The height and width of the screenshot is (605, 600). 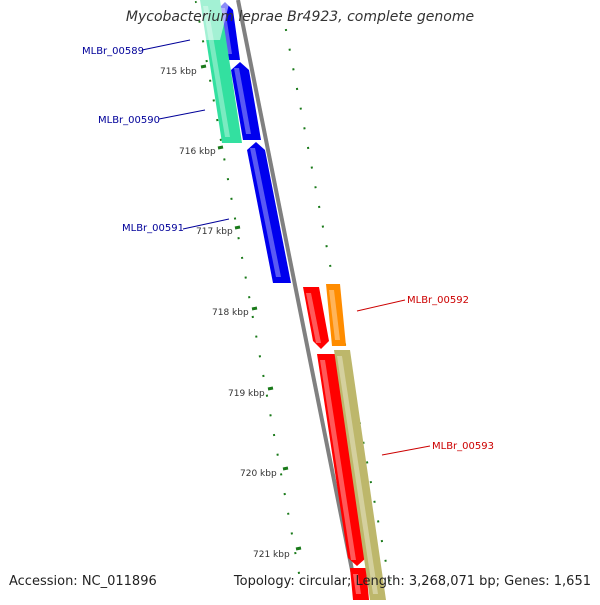 I want to click on scale-tick-label: 718 kbp, so click(x=230, y=313).